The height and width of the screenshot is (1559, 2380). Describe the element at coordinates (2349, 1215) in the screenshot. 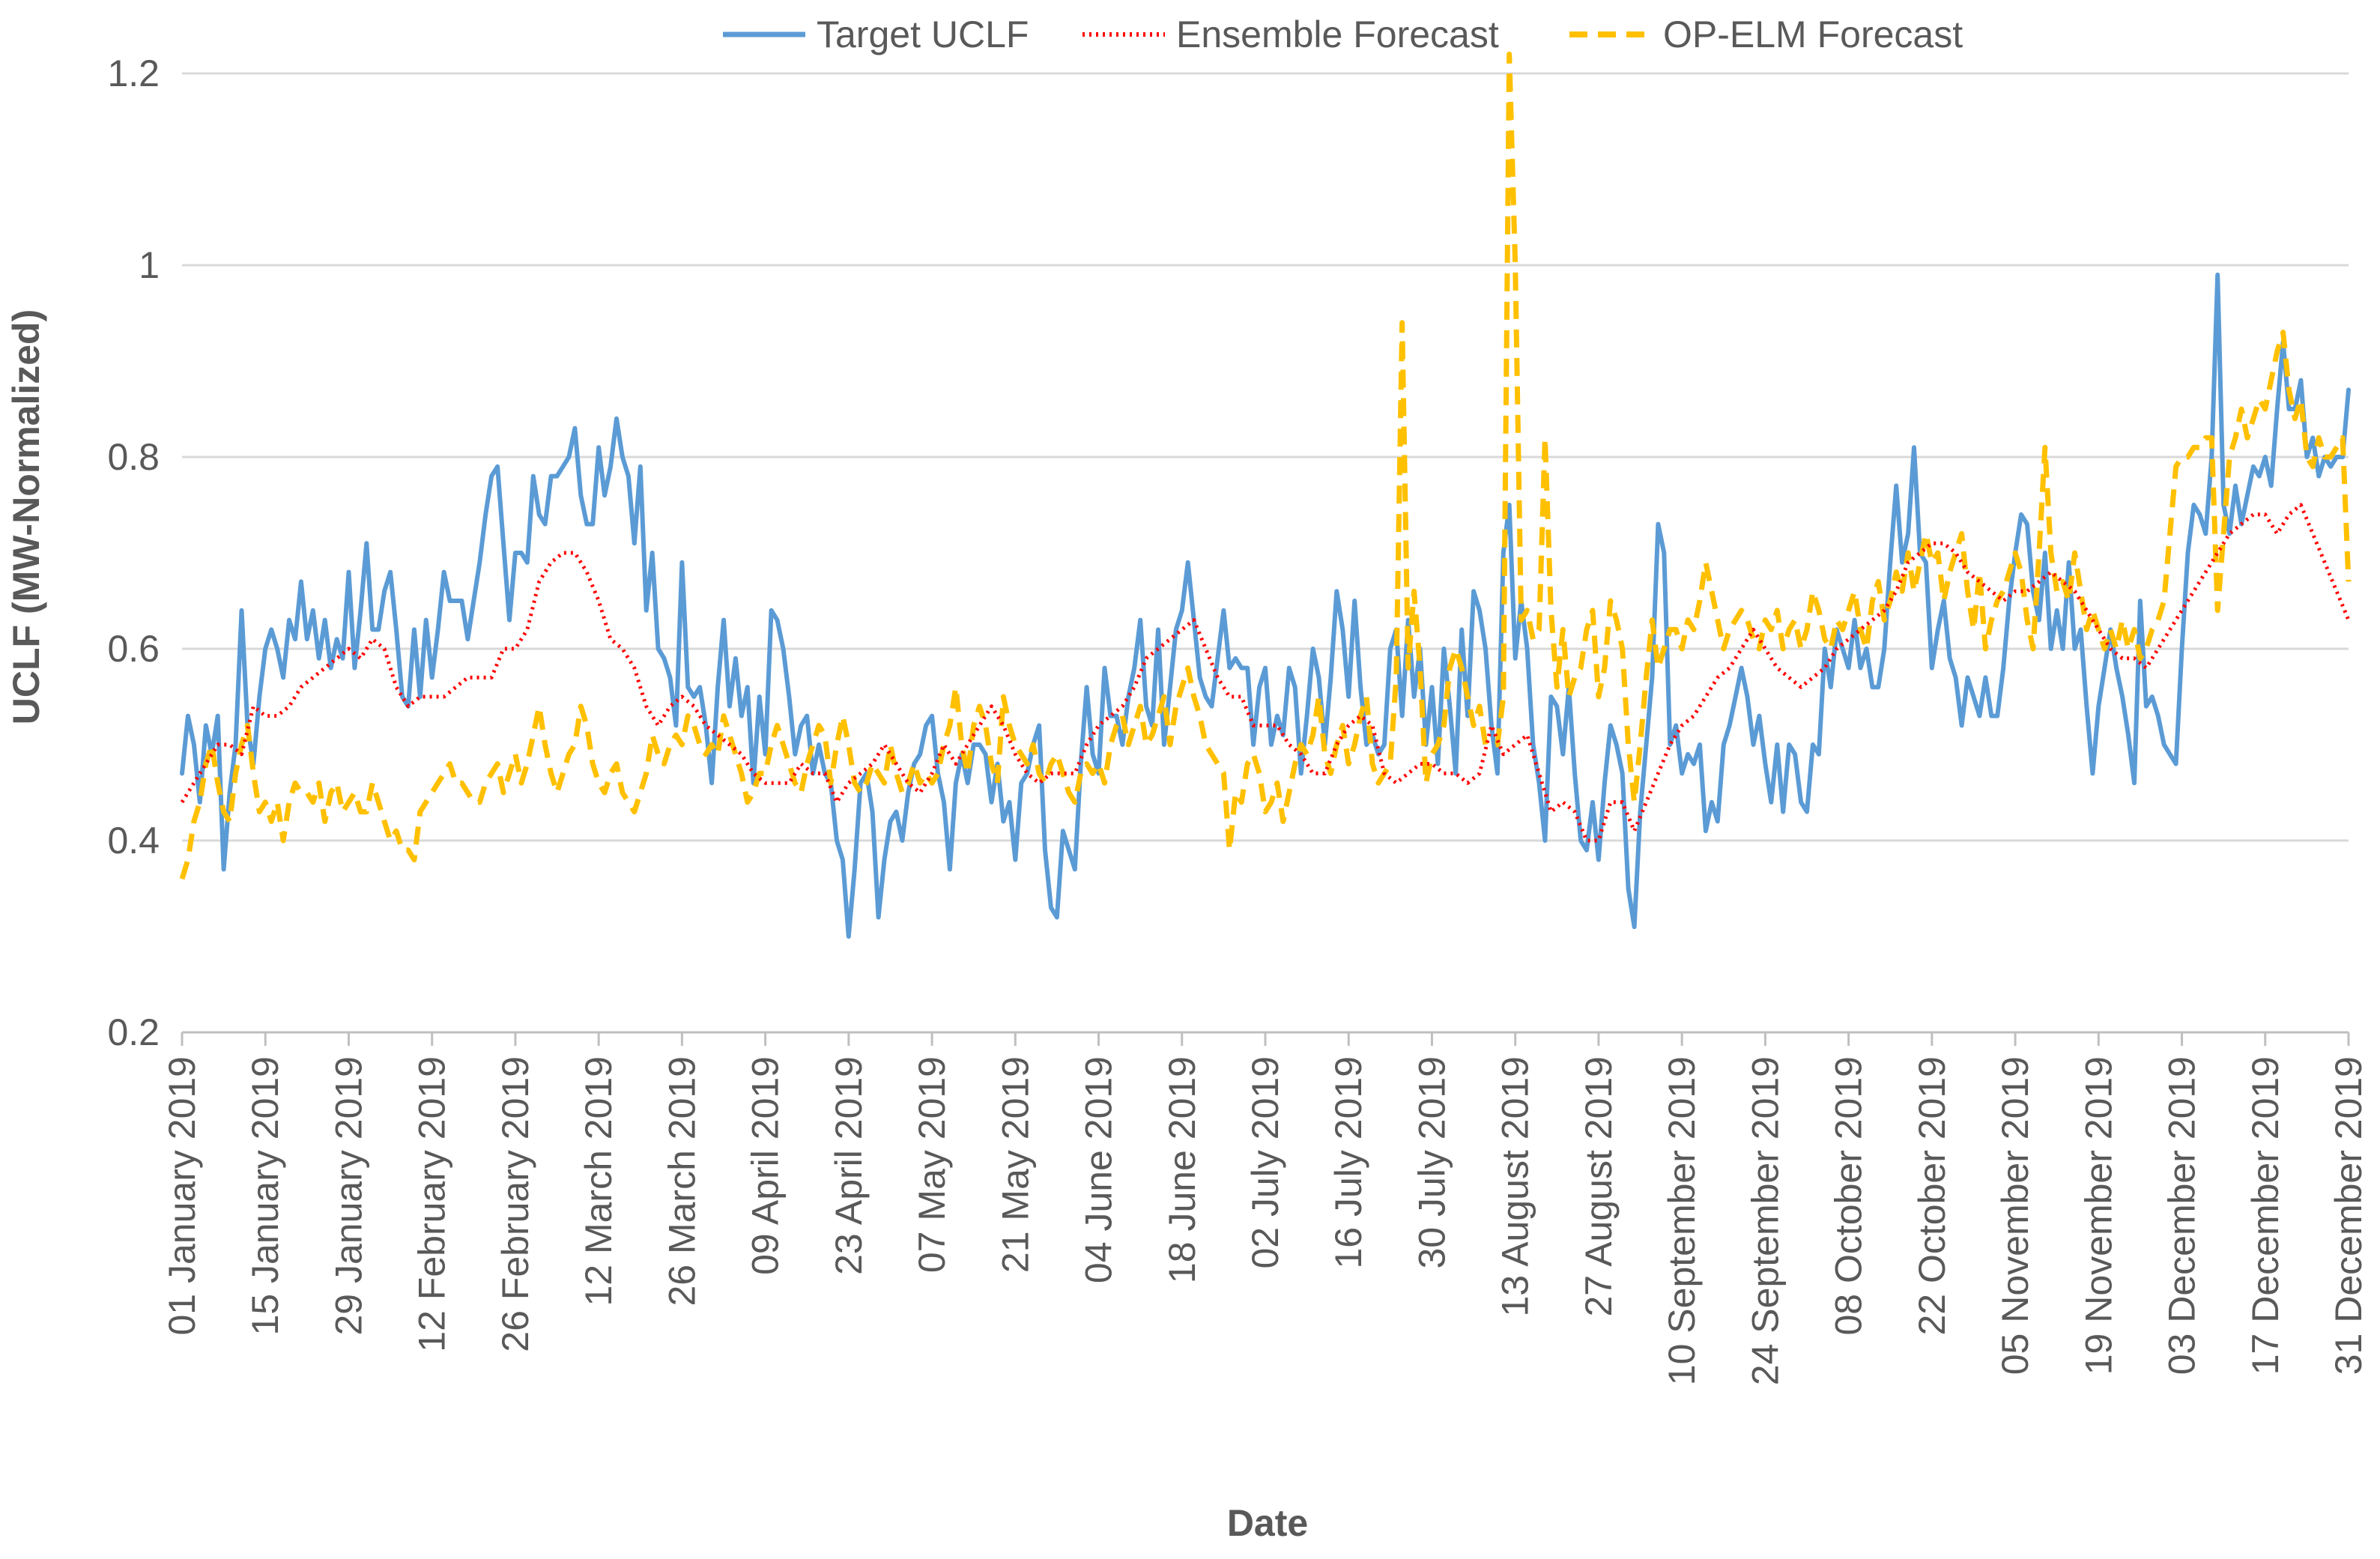

I see `x-tick-label: 31 December 2019` at that location.